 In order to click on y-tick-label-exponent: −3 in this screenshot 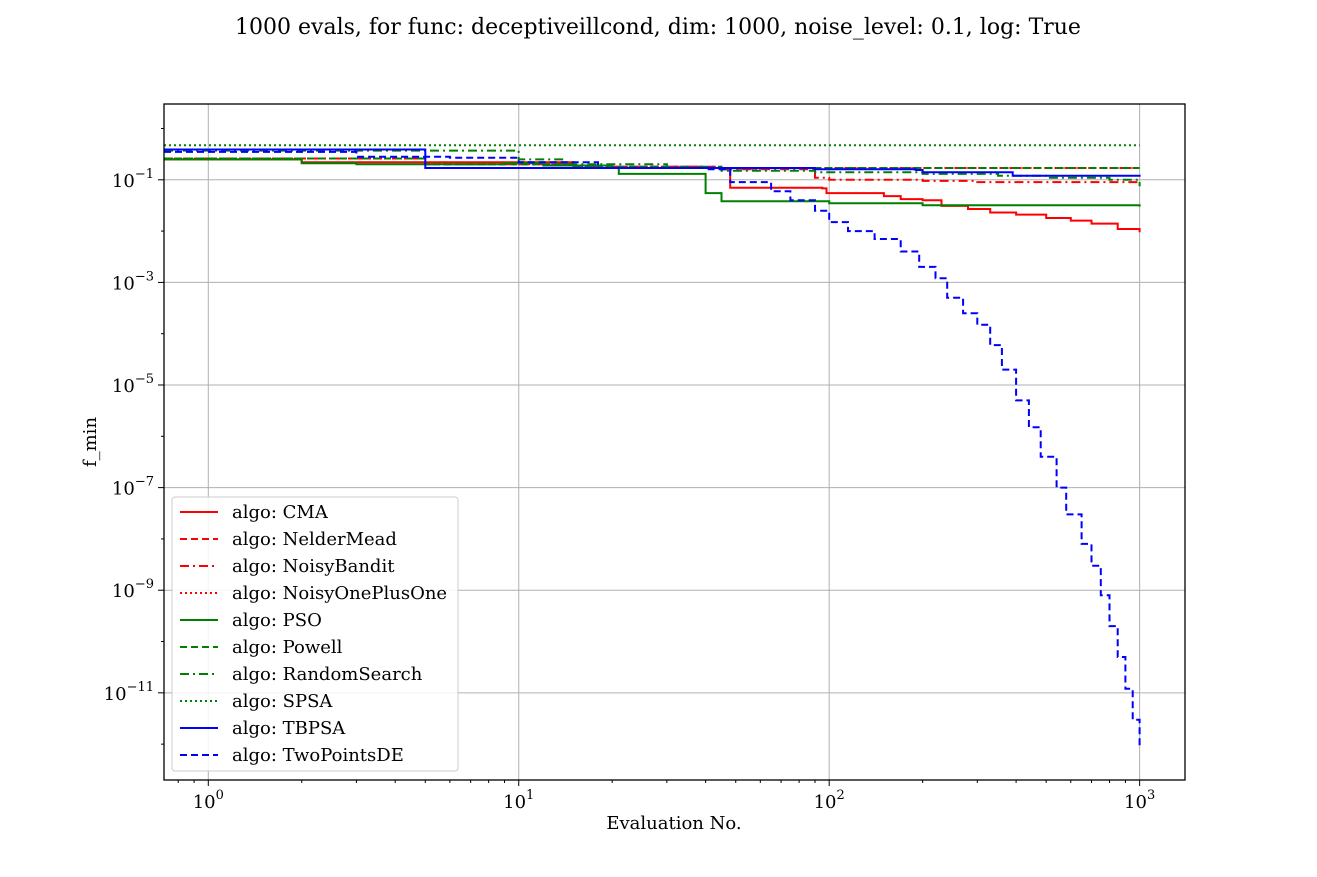, I will do `click(144, 276)`.